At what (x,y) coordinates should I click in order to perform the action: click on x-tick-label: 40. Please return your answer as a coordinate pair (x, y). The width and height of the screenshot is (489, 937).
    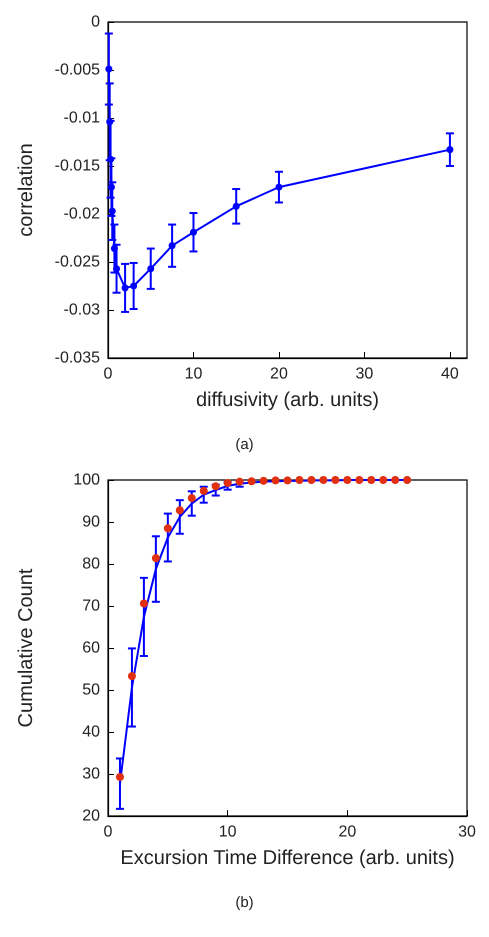
    Looking at the image, I should click on (450, 374).